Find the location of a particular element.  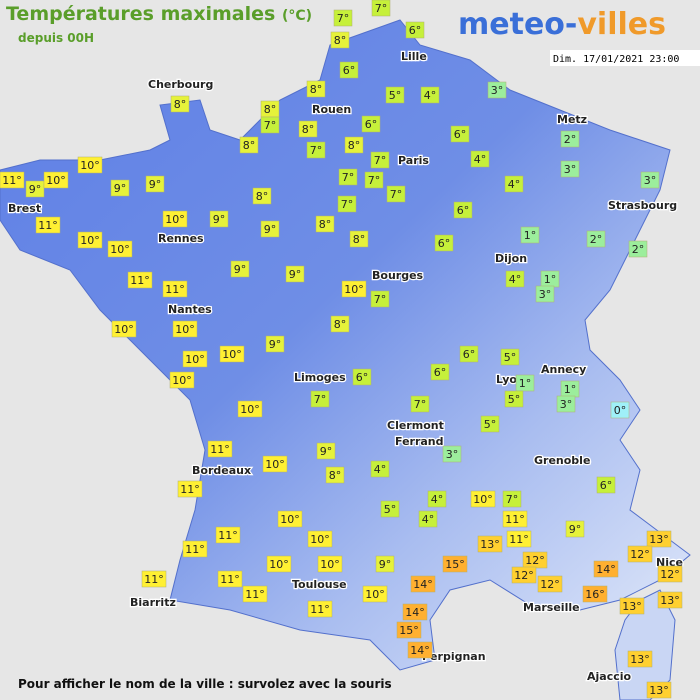

city-name: Strasbourg is located at coordinates (642, 205).